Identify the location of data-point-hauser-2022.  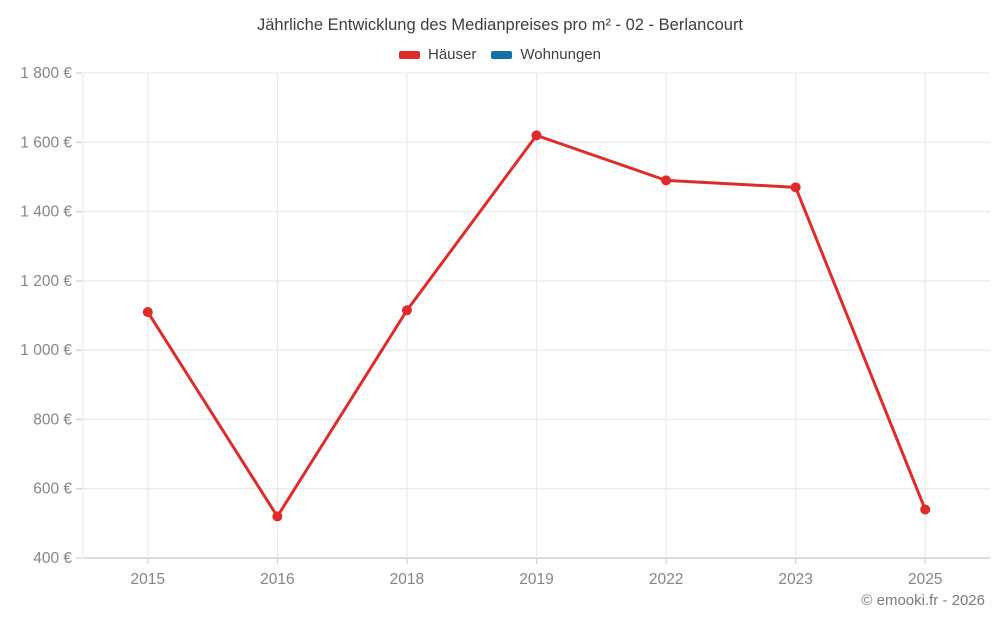
(666, 180).